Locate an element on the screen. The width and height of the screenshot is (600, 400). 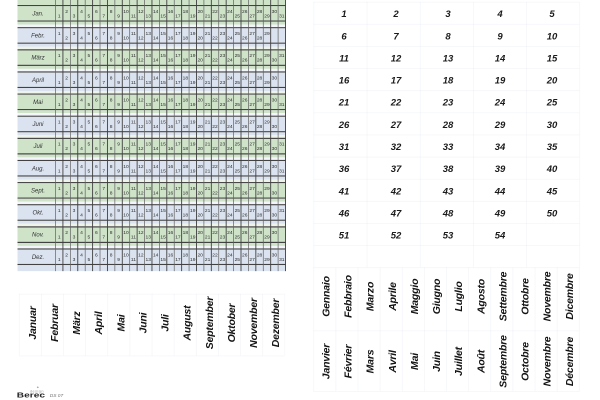
svg-text: 22 is located at coordinates (215, 100).